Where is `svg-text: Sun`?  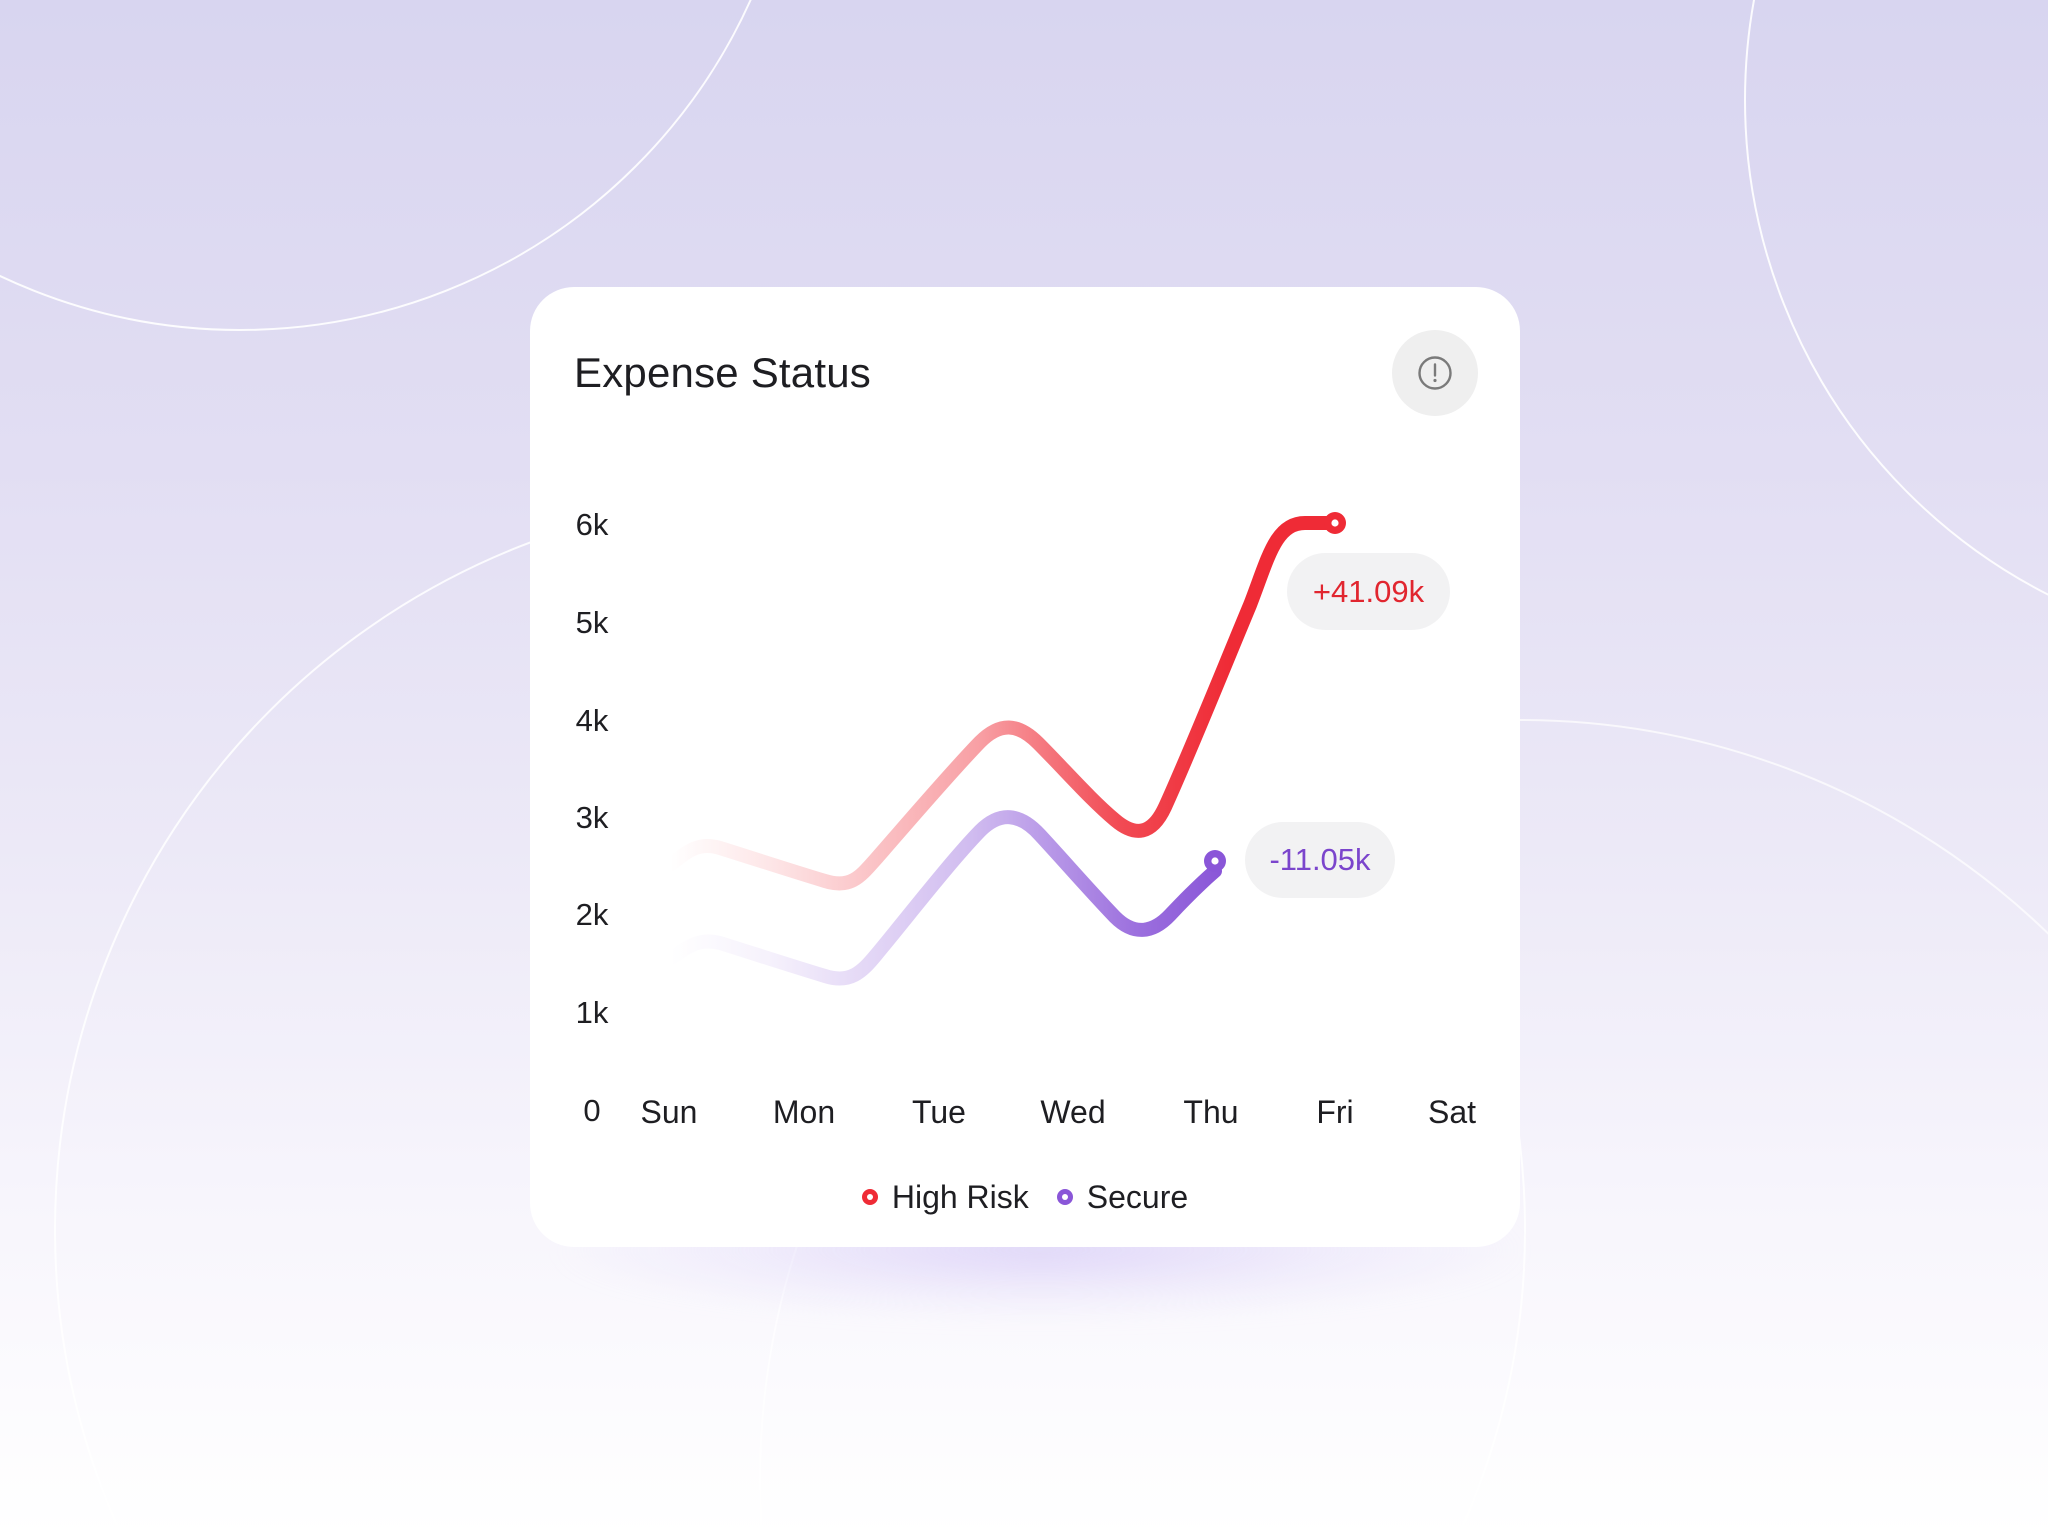 svg-text: Sun is located at coordinates (669, 1112).